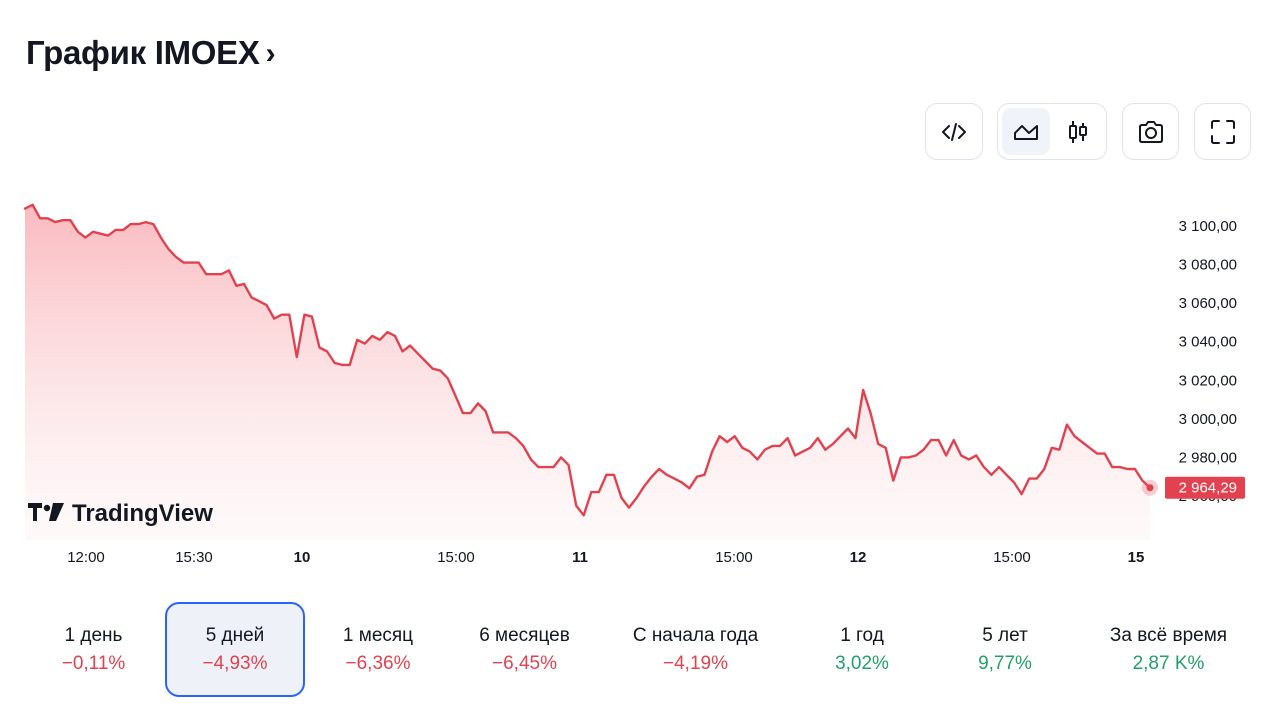 This screenshot has height=723, width=1280. I want to click on tradingview-logo, so click(46, 512).